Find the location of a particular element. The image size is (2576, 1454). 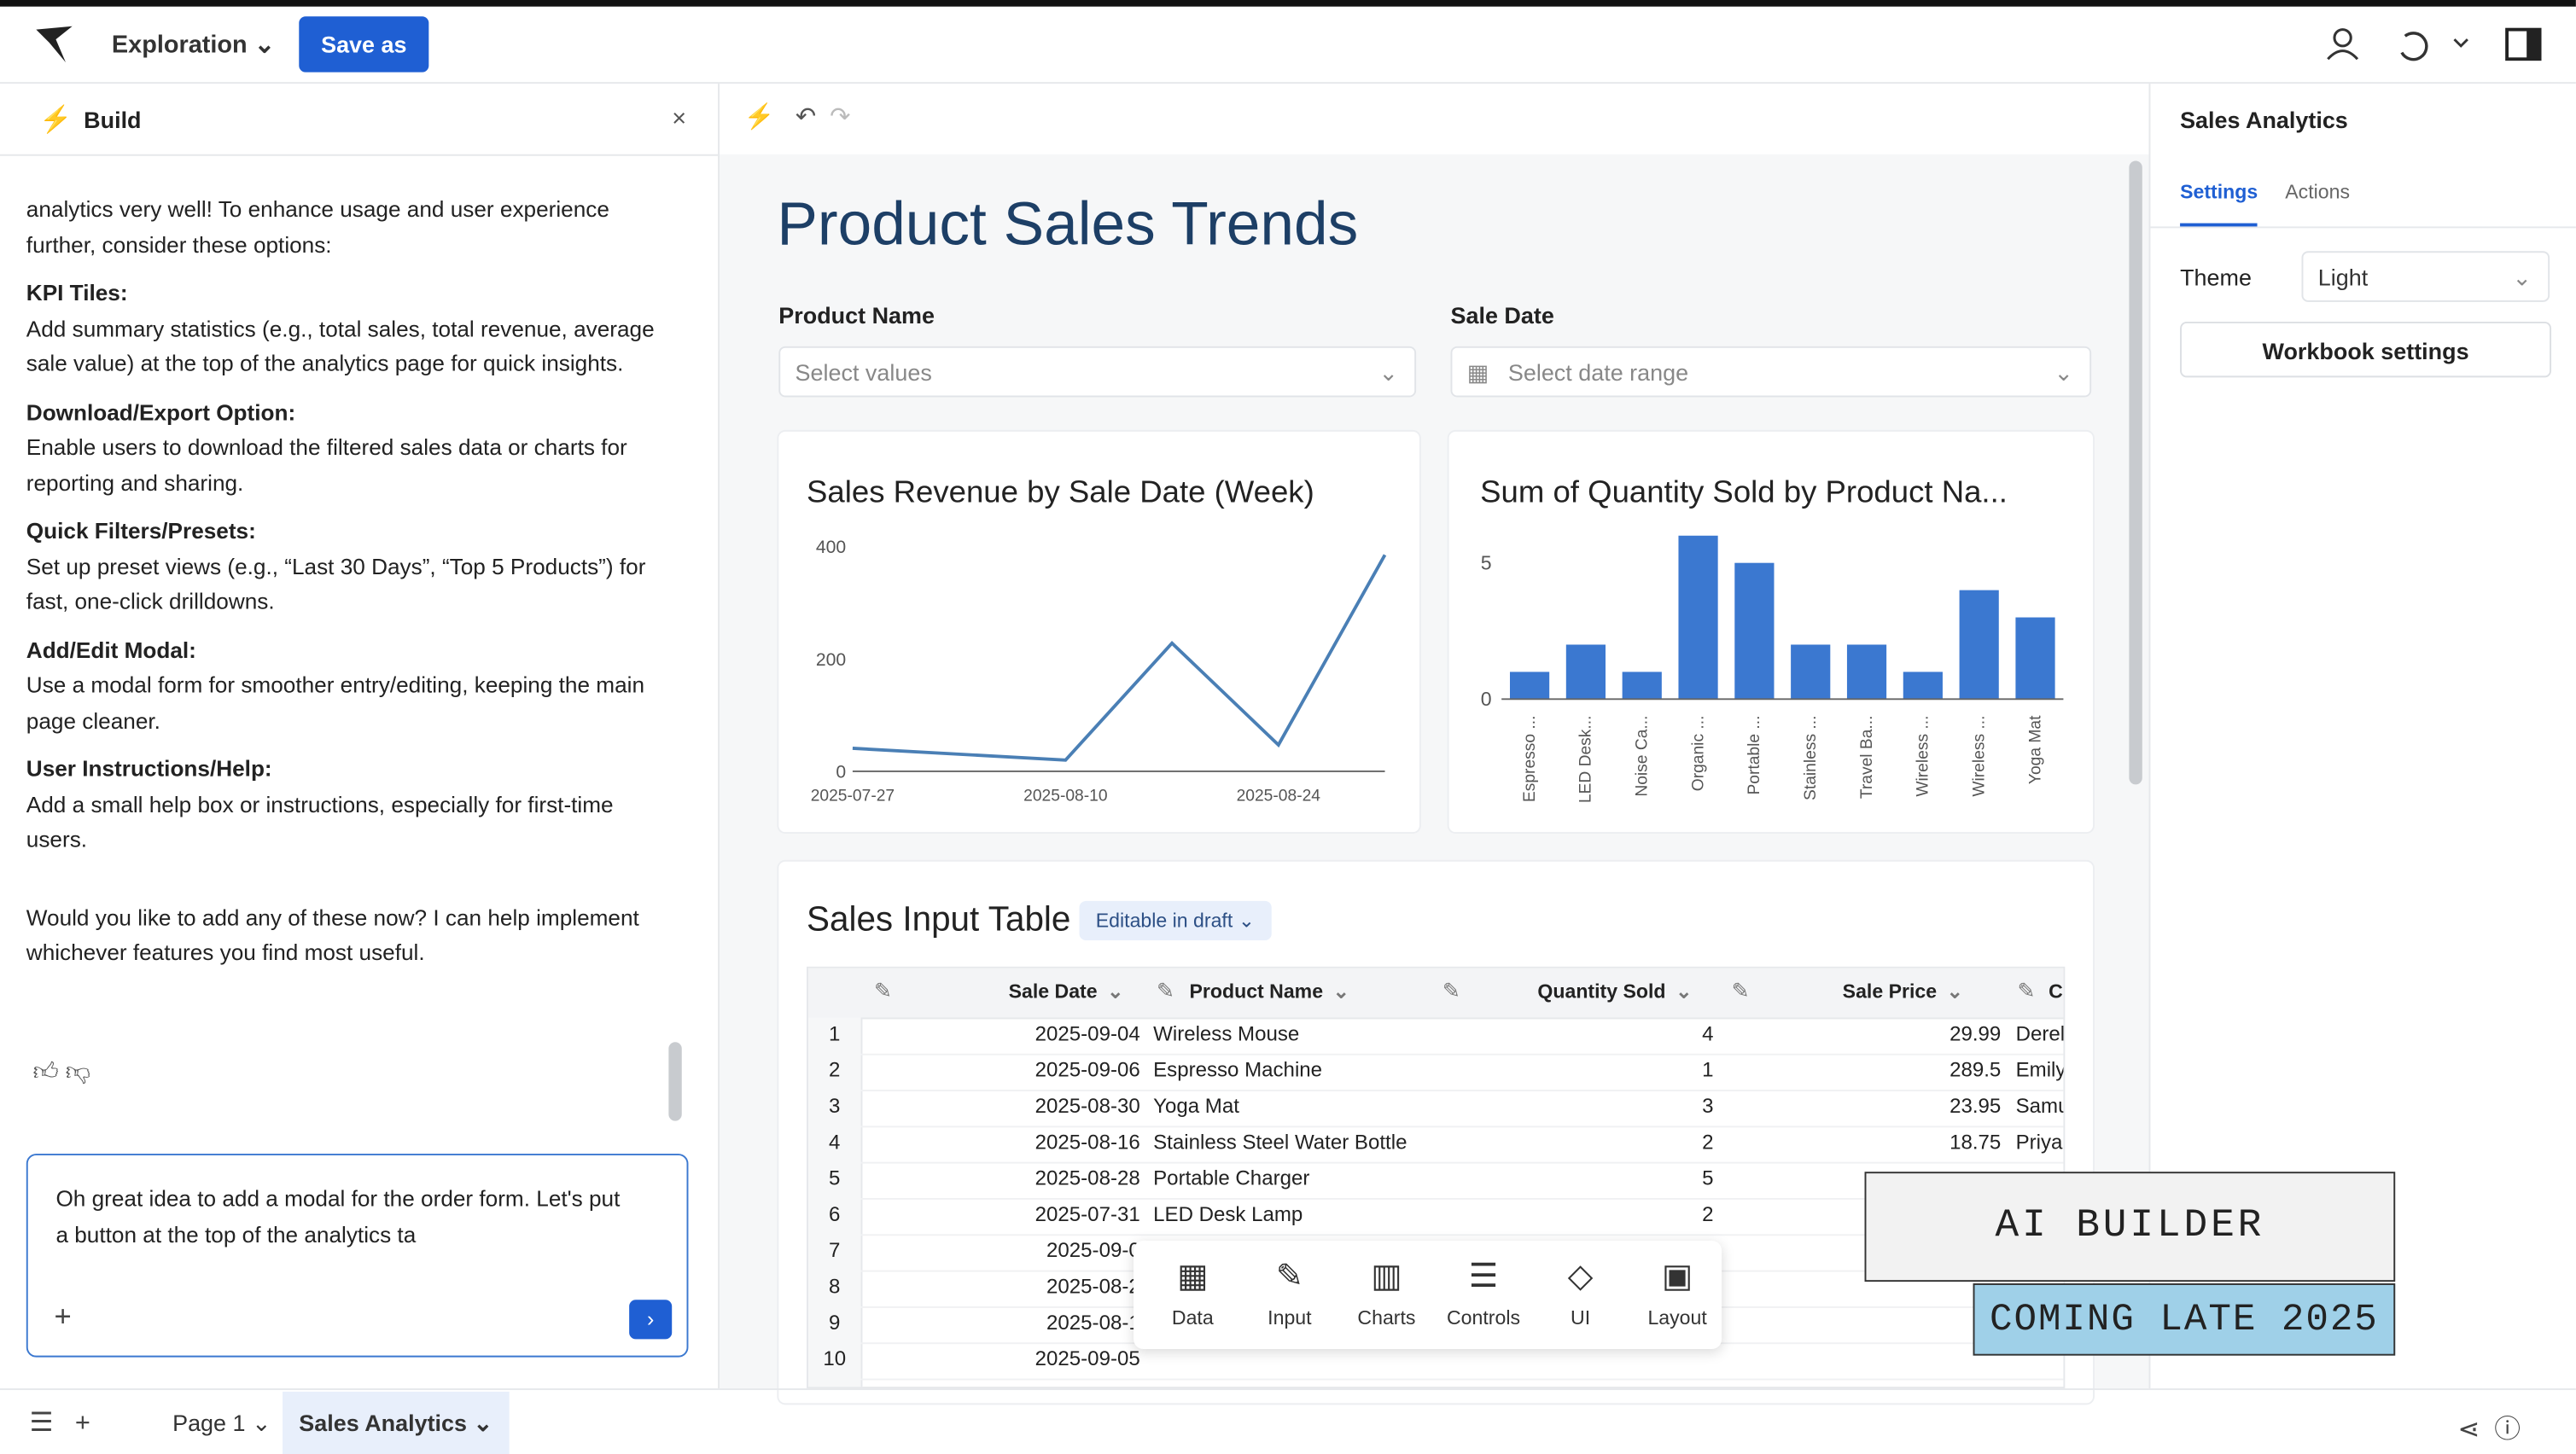

table-cell: 3 is located at coordinates (1708, 1106).